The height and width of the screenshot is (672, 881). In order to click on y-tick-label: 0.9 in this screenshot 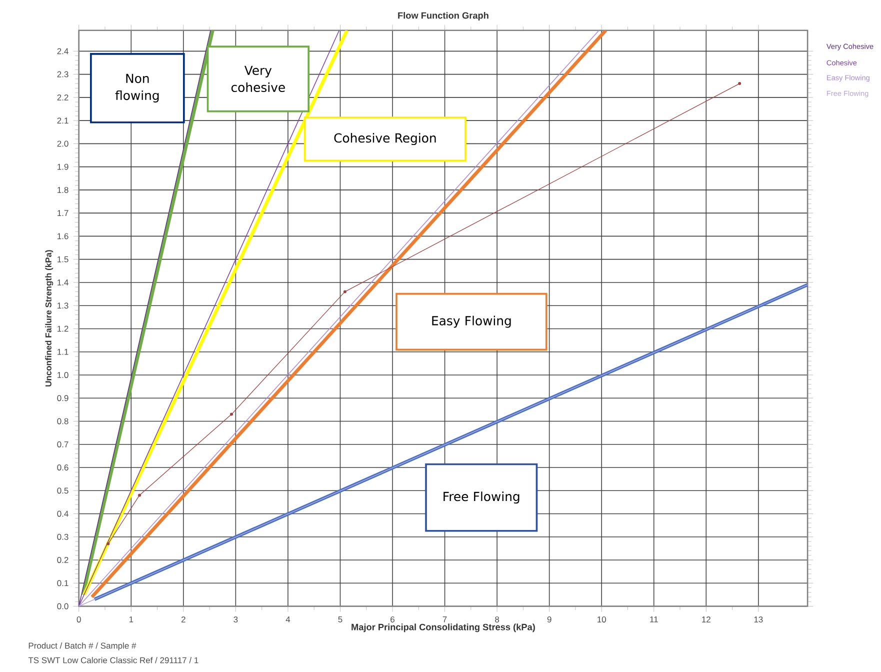, I will do `click(62, 398)`.